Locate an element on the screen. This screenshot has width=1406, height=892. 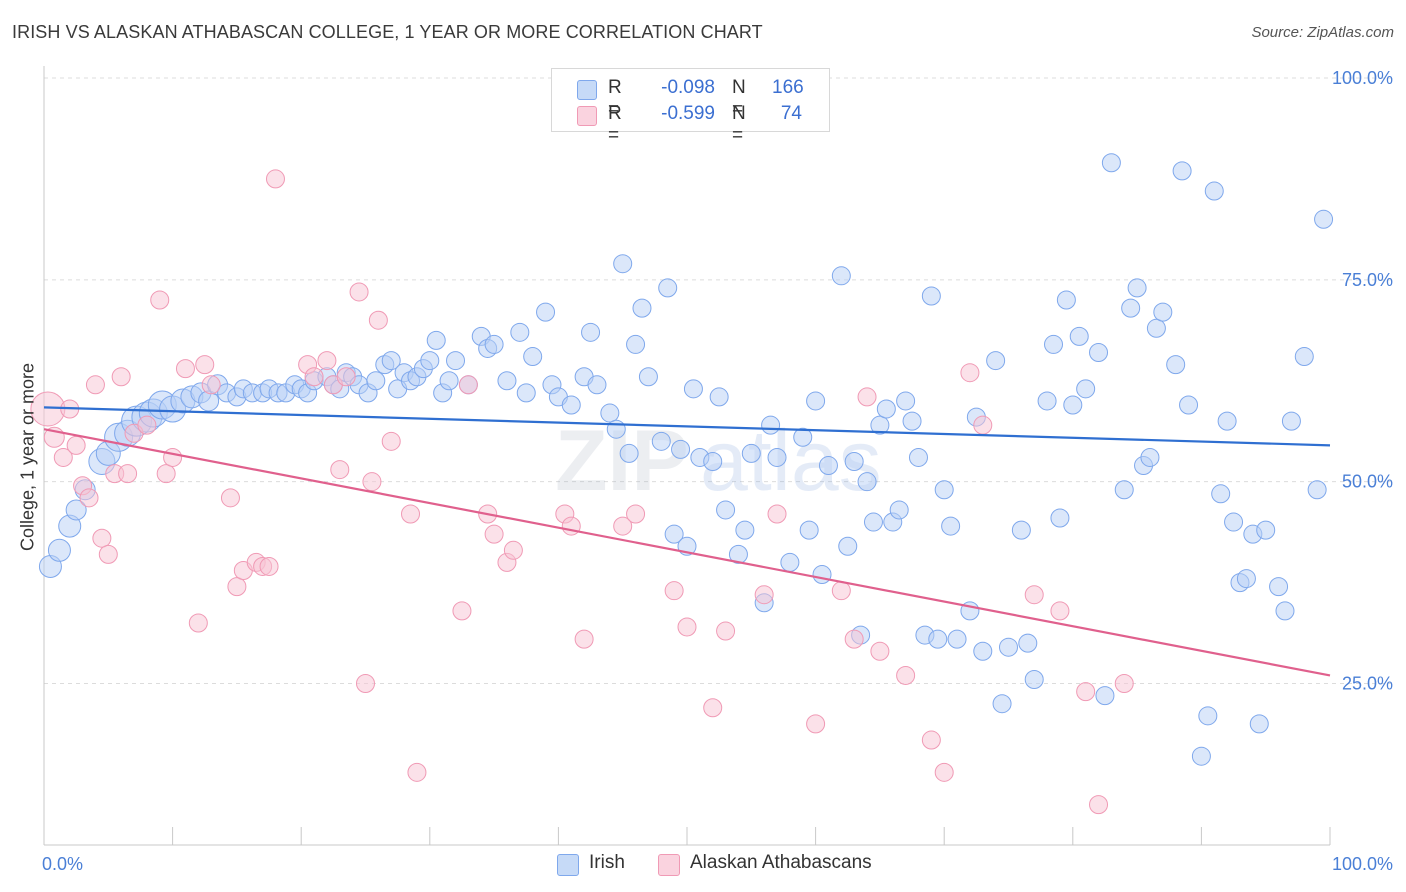
irish-trend-line is located at coordinates (687, 426).